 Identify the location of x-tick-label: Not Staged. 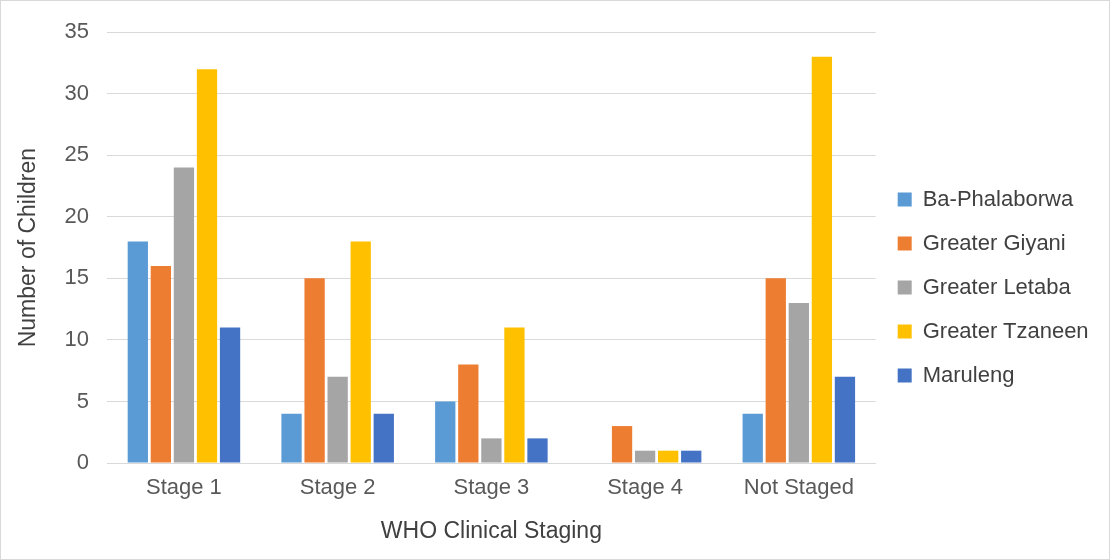
(798, 487).